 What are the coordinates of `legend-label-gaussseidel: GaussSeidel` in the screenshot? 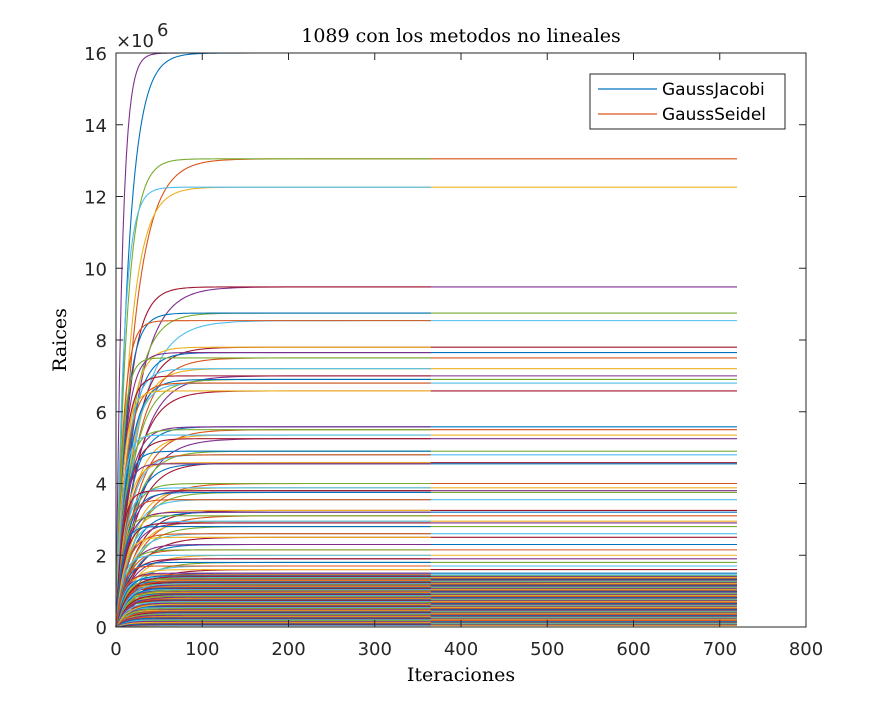 It's located at (714, 115).